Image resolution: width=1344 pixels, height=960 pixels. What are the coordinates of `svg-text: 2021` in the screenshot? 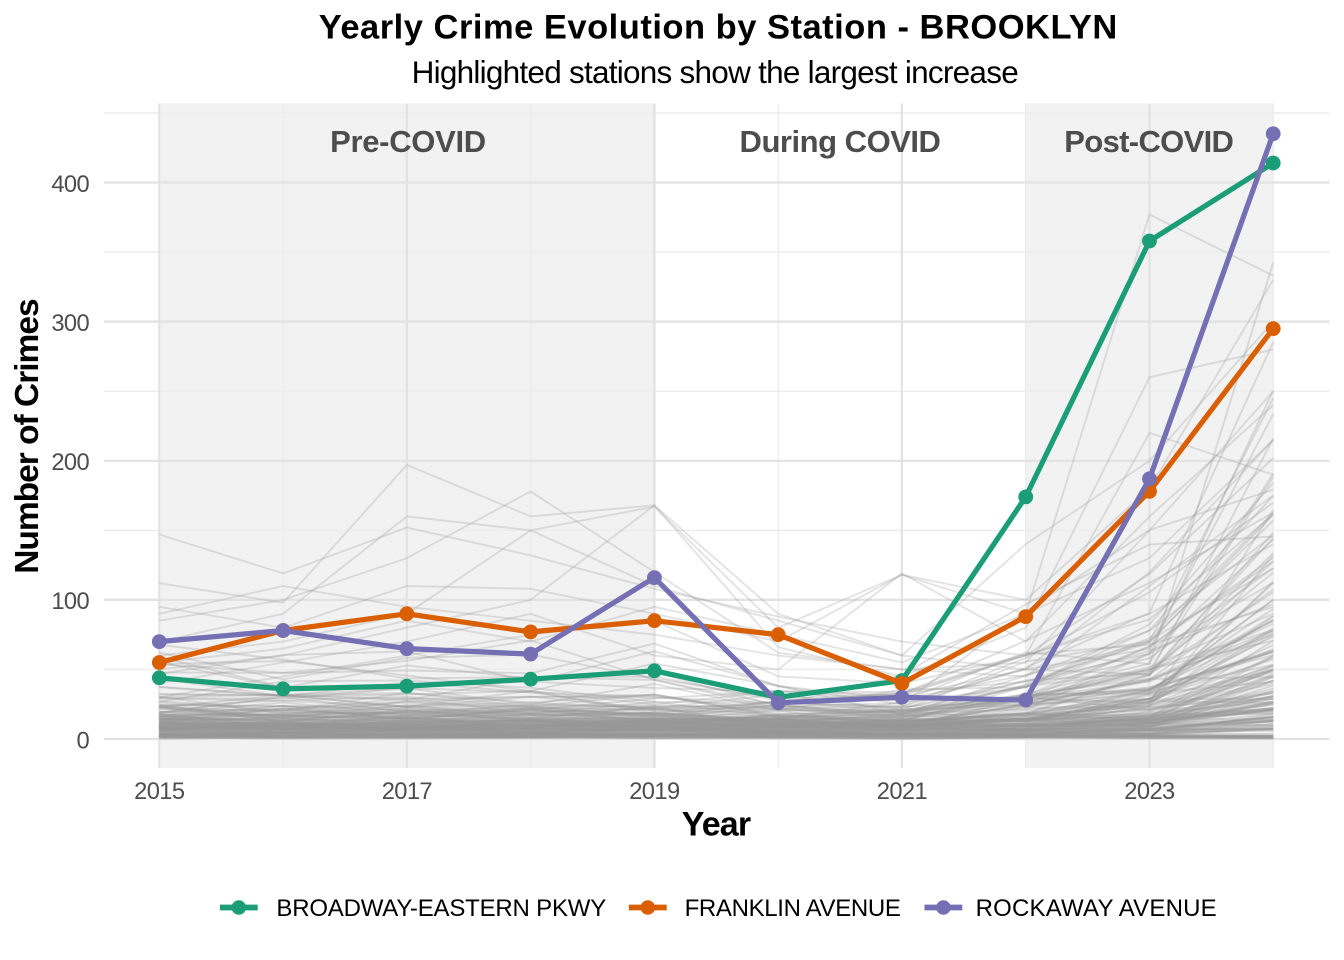 It's located at (902, 792).